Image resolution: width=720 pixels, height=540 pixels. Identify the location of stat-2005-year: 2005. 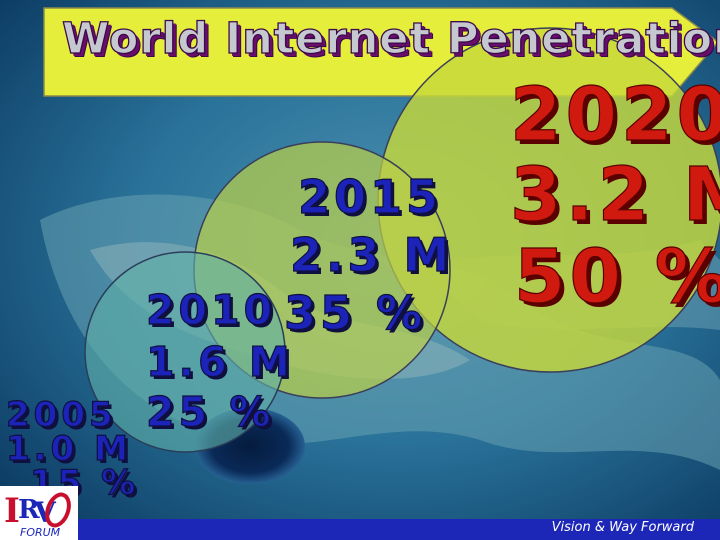
(61, 415).